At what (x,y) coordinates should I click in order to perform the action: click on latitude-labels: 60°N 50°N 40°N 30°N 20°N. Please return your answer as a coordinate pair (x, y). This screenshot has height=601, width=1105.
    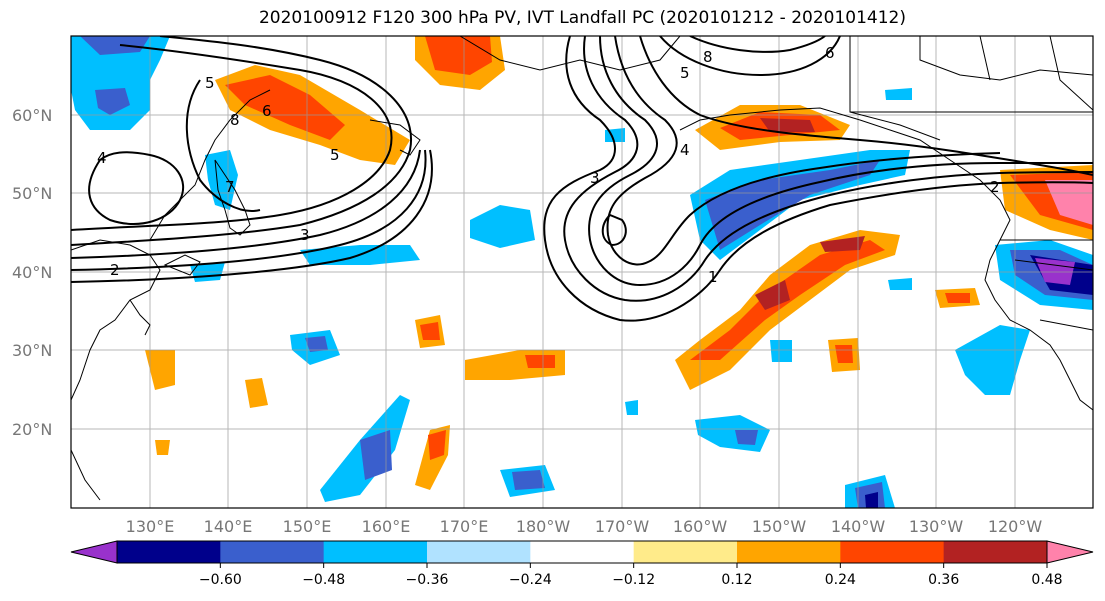
    Looking at the image, I should click on (32, 272).